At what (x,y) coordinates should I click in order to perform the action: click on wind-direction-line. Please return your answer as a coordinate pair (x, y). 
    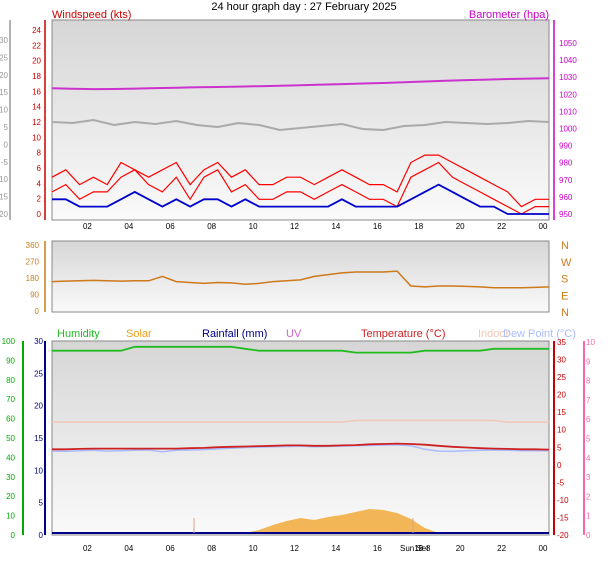
    Looking at the image, I should click on (300, 279).